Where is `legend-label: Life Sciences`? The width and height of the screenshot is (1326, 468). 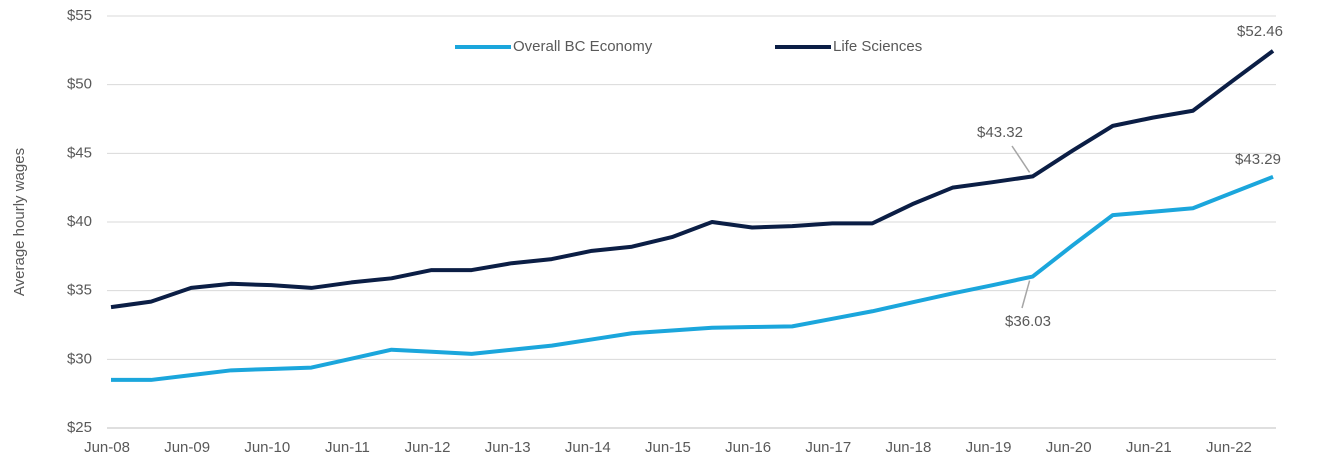
legend-label: Life Sciences is located at coordinates (877, 46).